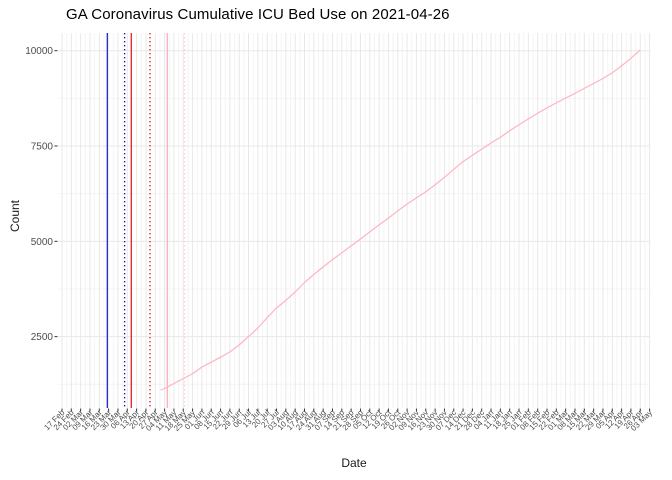 This screenshot has width=672, height=480. What do you see at coordinates (42, 242) in the screenshot?
I see `y-tick-label: 5000` at bounding box center [42, 242].